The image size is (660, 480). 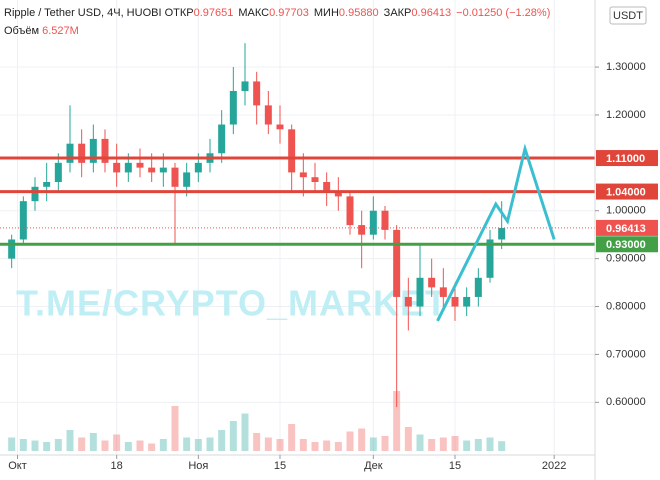 I want to click on ohlc-value: 0.97703, so click(x=289, y=13).